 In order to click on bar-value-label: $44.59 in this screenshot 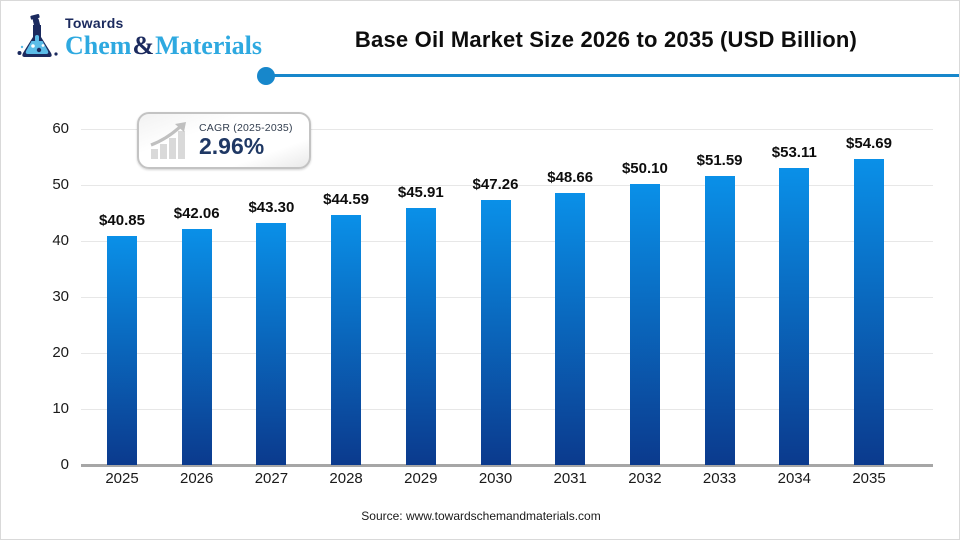, I will do `click(346, 200)`.